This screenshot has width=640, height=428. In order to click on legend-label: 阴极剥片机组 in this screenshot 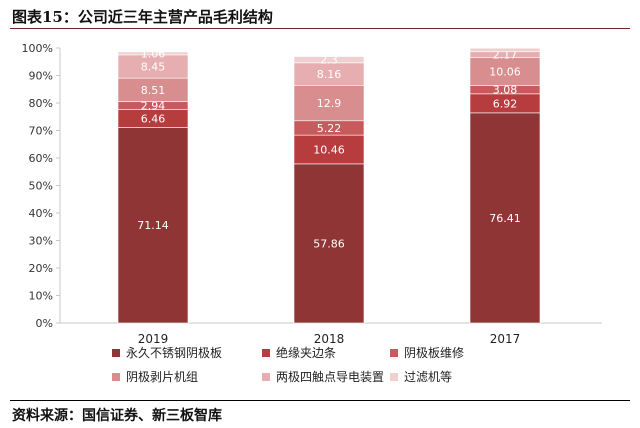, I will do `click(162, 377)`.